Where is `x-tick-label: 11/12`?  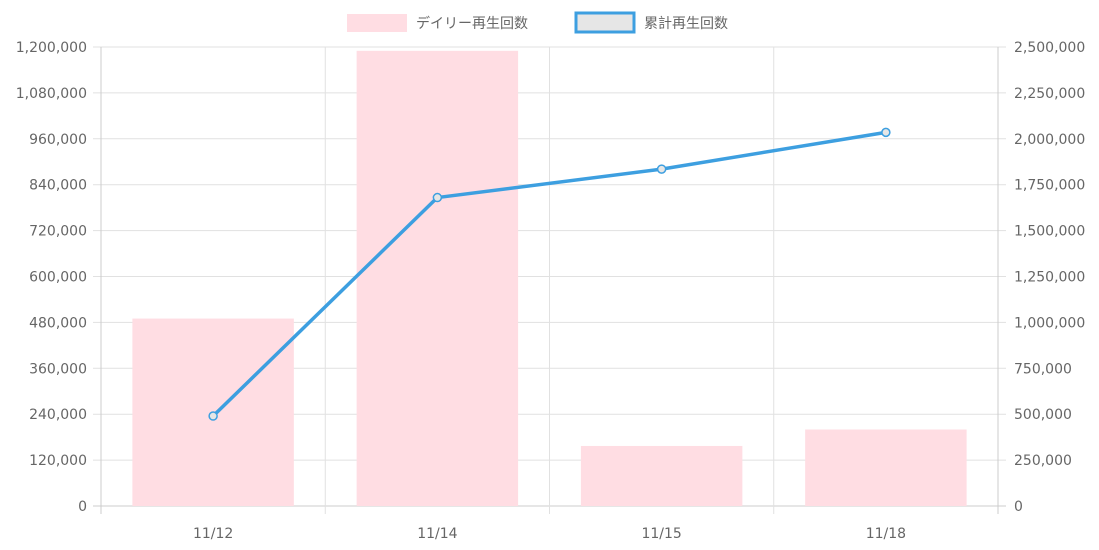 x-tick-label: 11/12 is located at coordinates (213, 534).